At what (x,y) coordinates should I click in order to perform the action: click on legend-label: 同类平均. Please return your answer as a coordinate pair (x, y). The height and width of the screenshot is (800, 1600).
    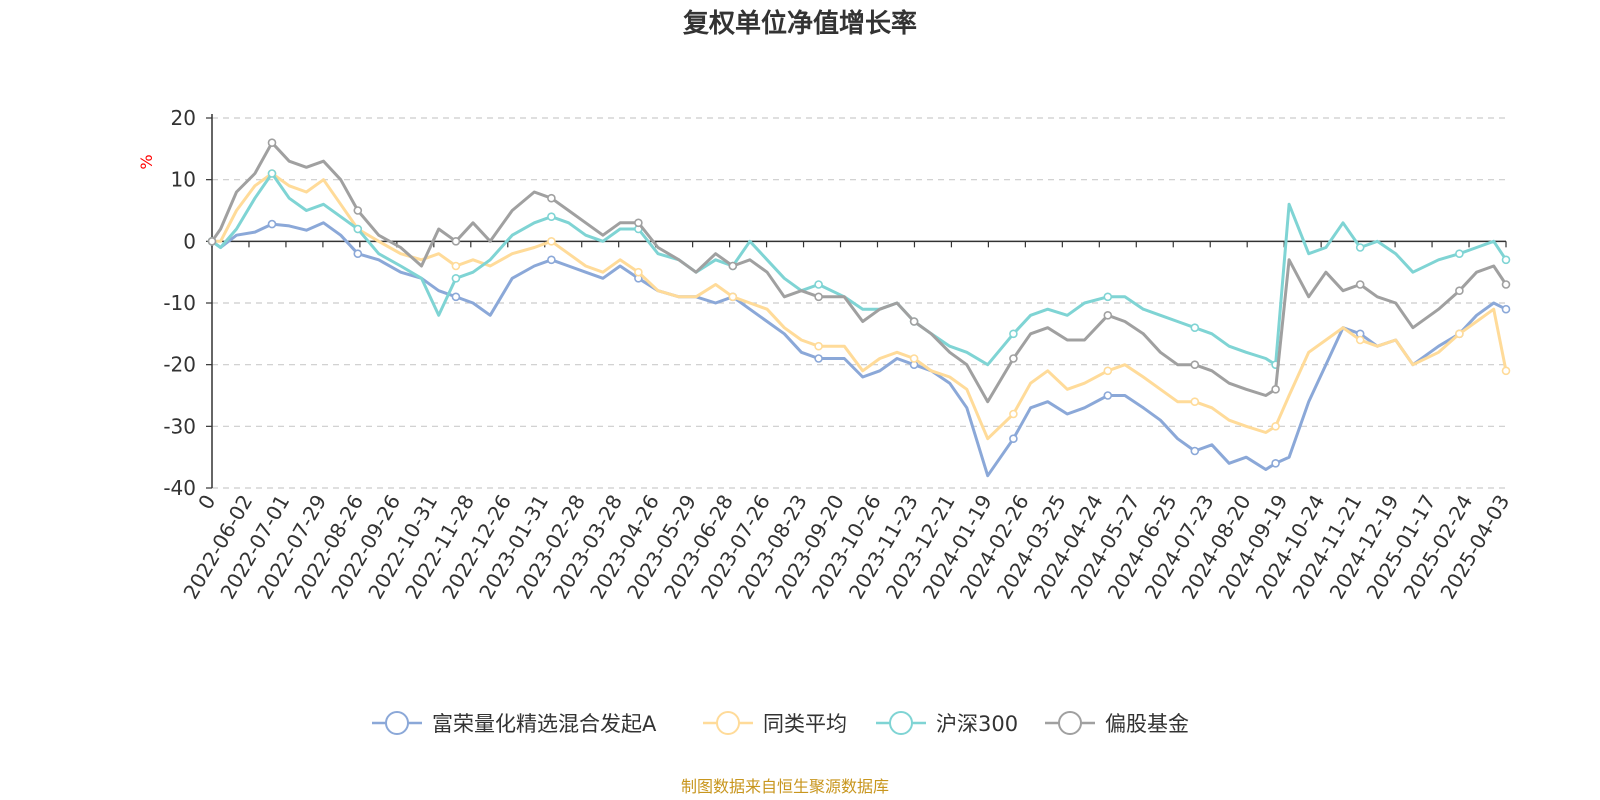
    Looking at the image, I should click on (805, 724).